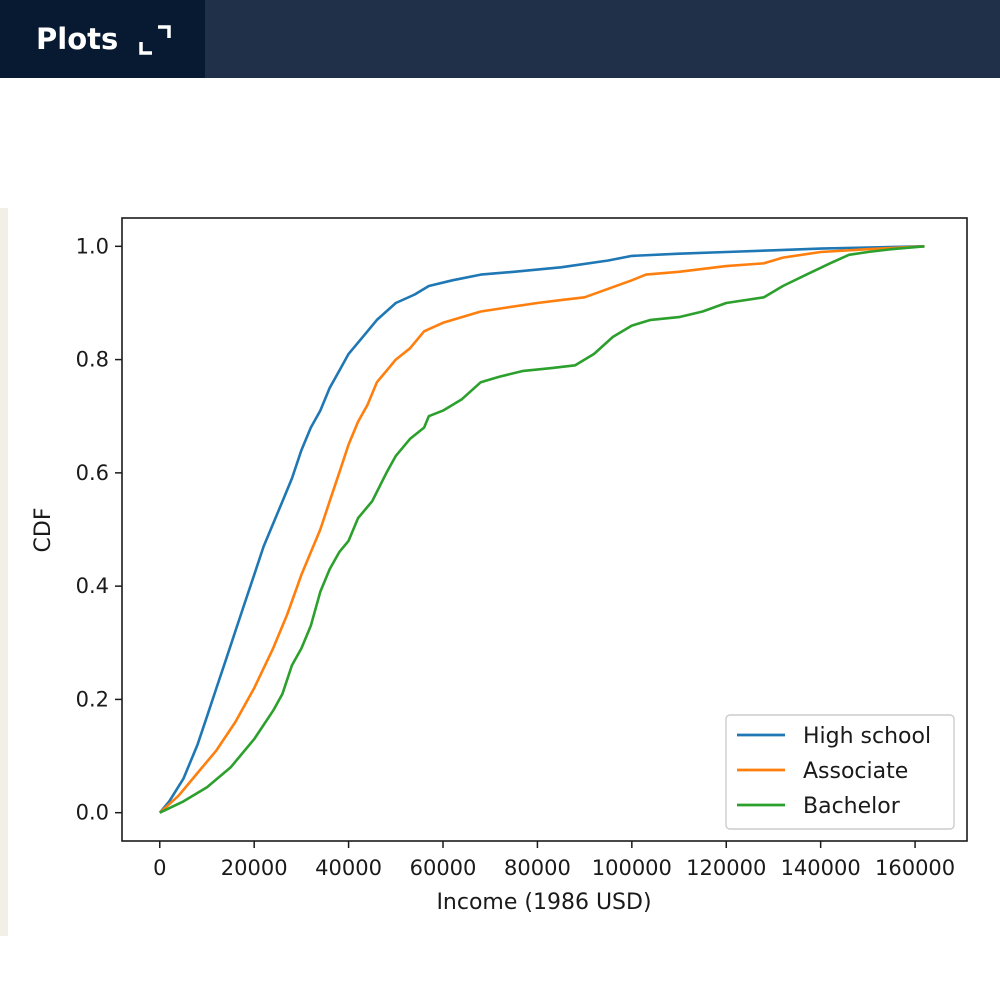 Image resolution: width=1000 pixels, height=1000 pixels. Describe the element at coordinates (543, 902) in the screenshot. I see `x-axis-label: Income (1986 USD)` at that location.